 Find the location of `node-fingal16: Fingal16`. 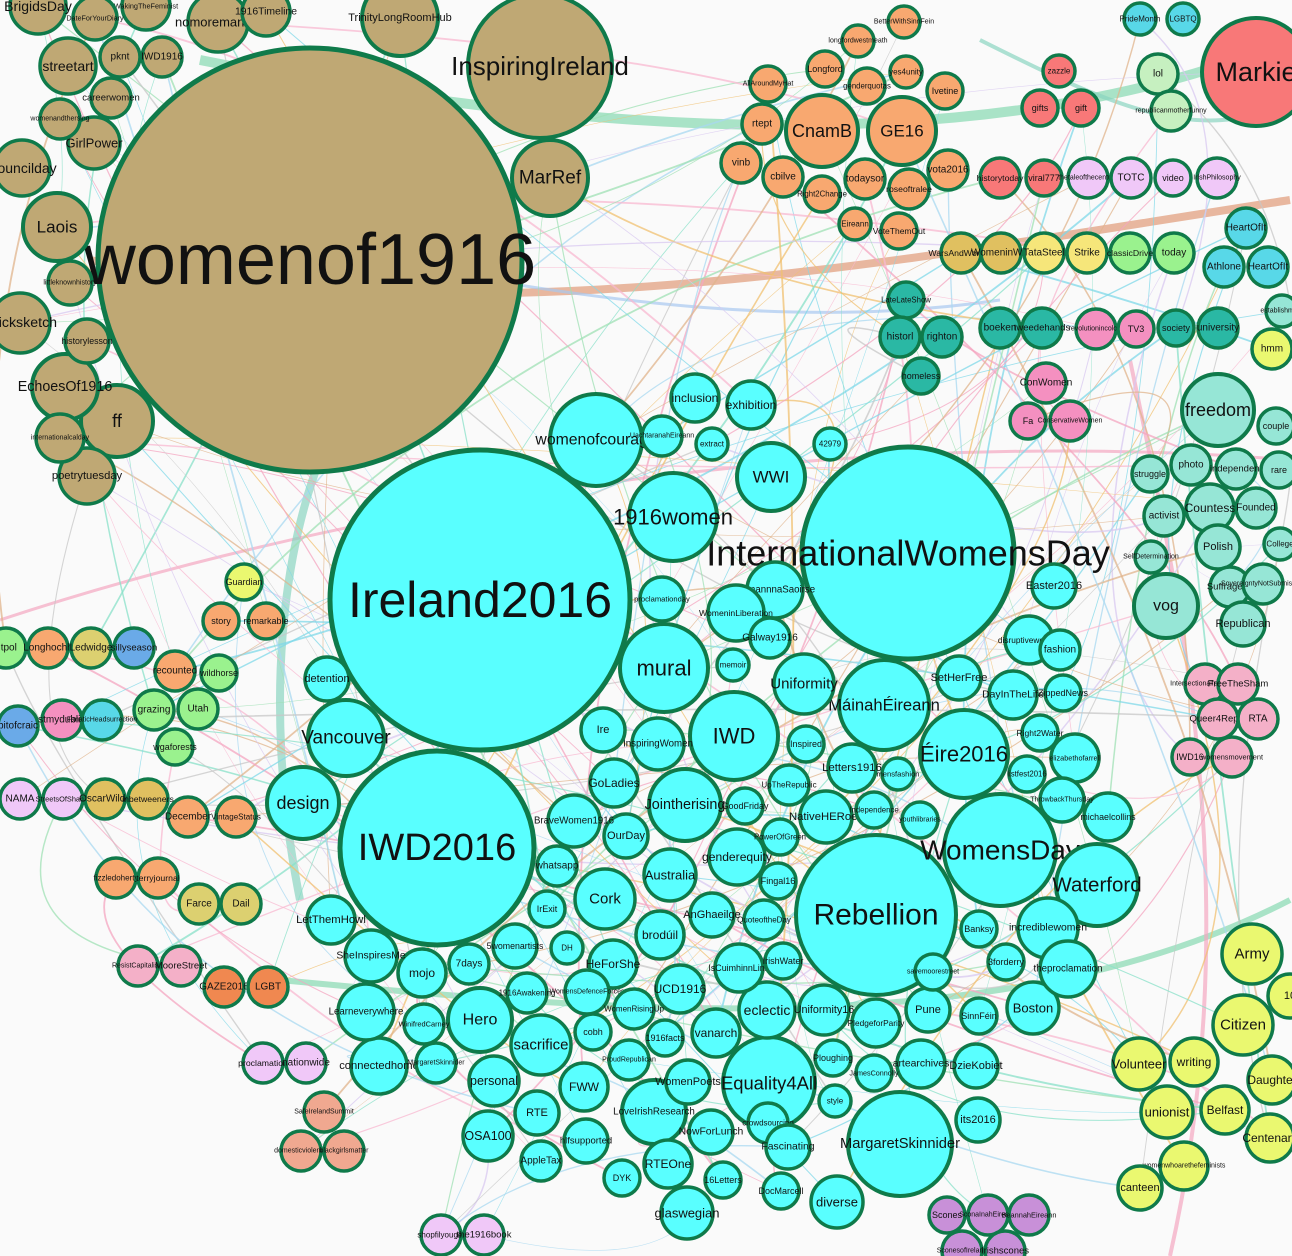

node-fingal16: Fingal16 is located at coordinates (778, 881).